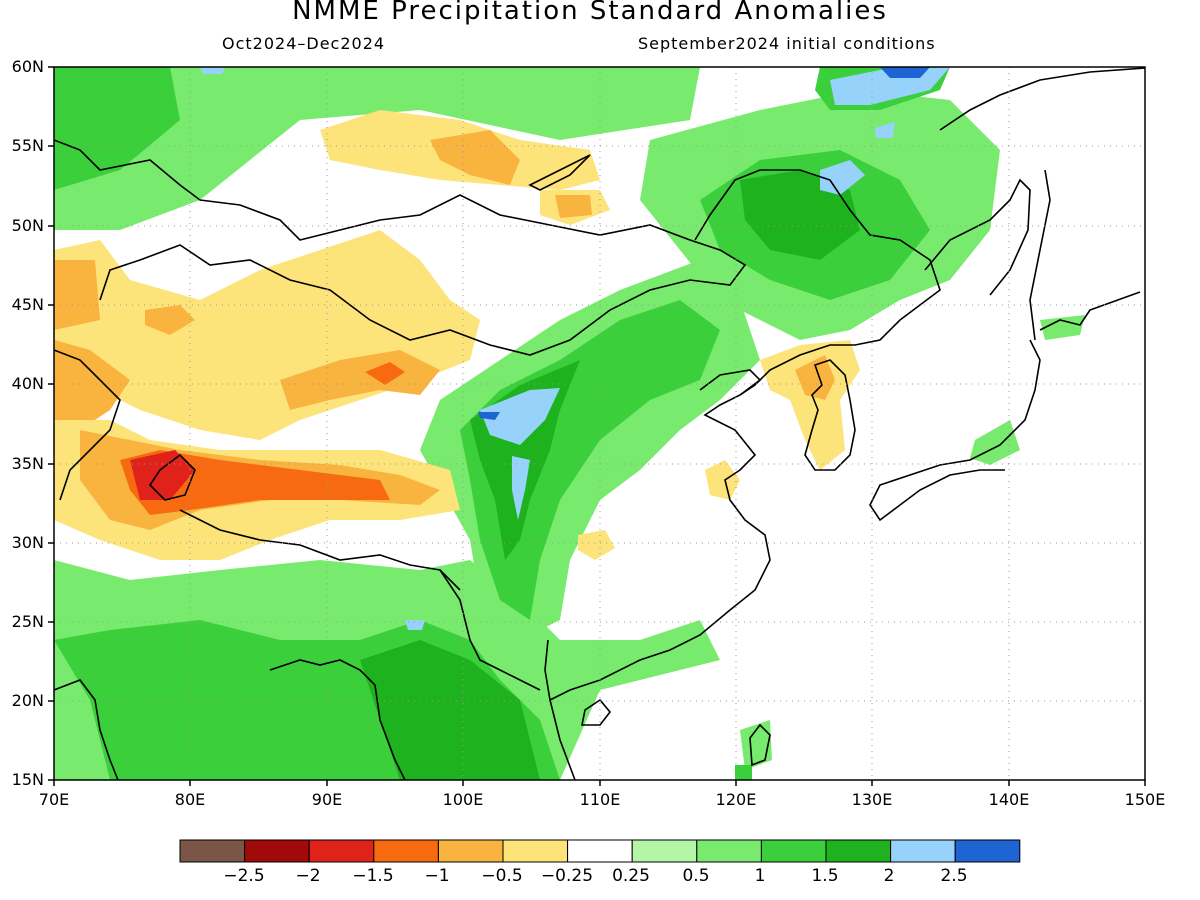 The height and width of the screenshot is (900, 1200). I want to click on colorbar, so click(600, 851).